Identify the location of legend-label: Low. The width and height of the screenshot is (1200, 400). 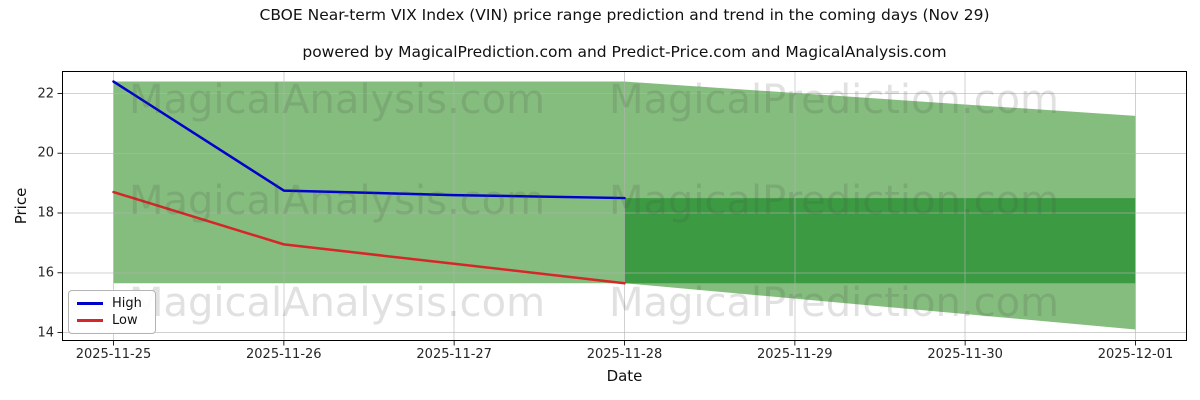
(125, 320).